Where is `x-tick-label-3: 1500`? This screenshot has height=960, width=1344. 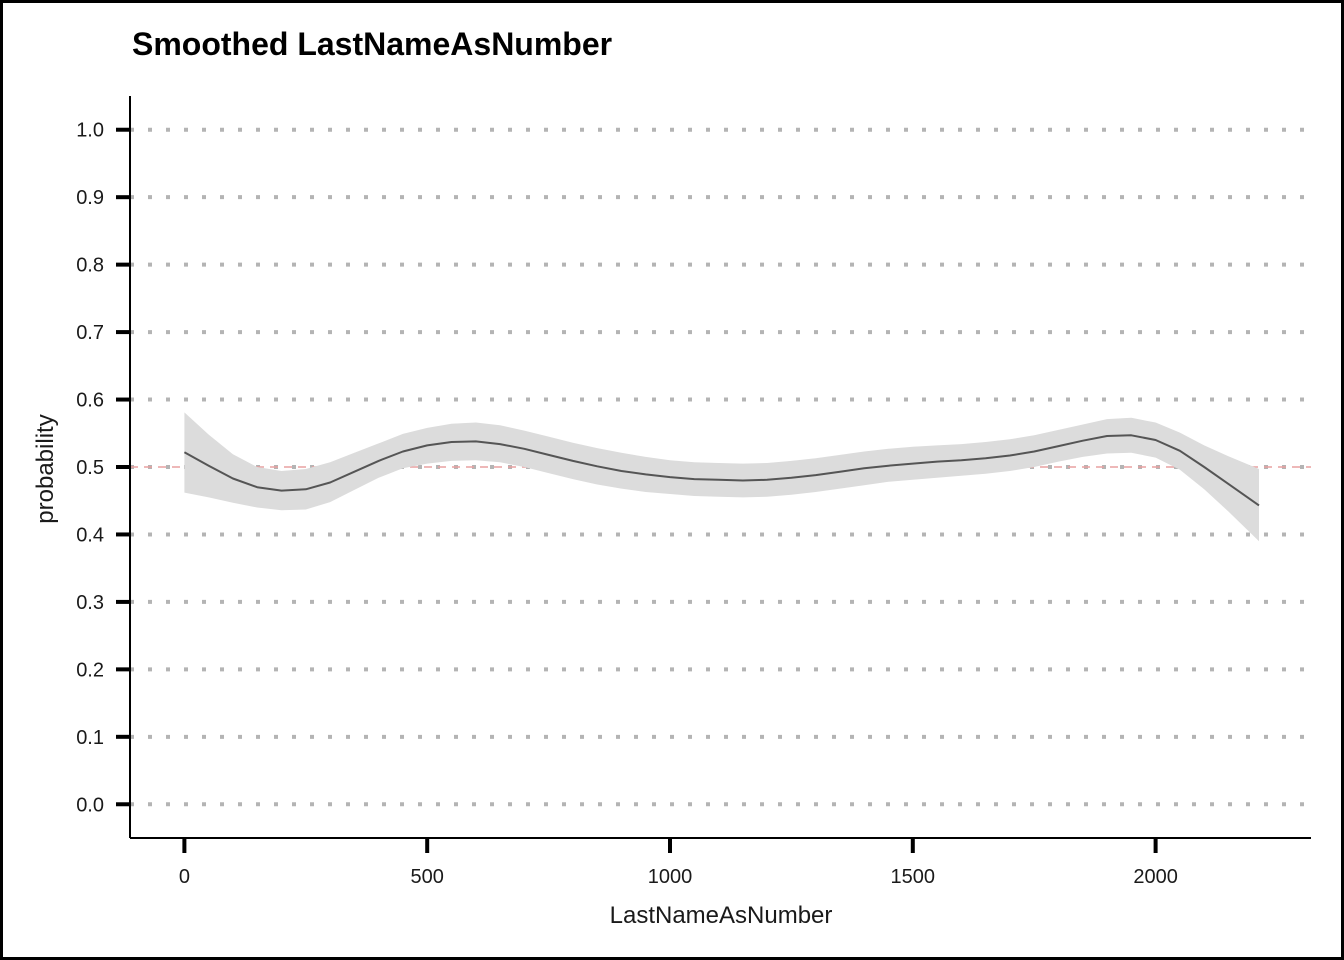 x-tick-label-3: 1500 is located at coordinates (913, 877).